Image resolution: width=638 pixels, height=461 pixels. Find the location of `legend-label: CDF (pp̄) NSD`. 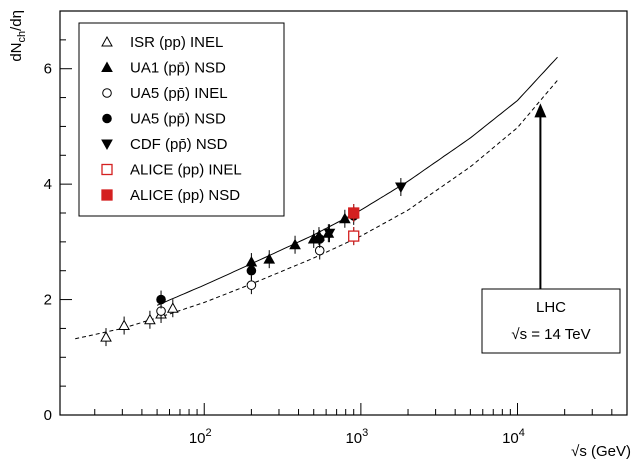

legend-label: CDF (pp̄) NSD is located at coordinates (179, 144).